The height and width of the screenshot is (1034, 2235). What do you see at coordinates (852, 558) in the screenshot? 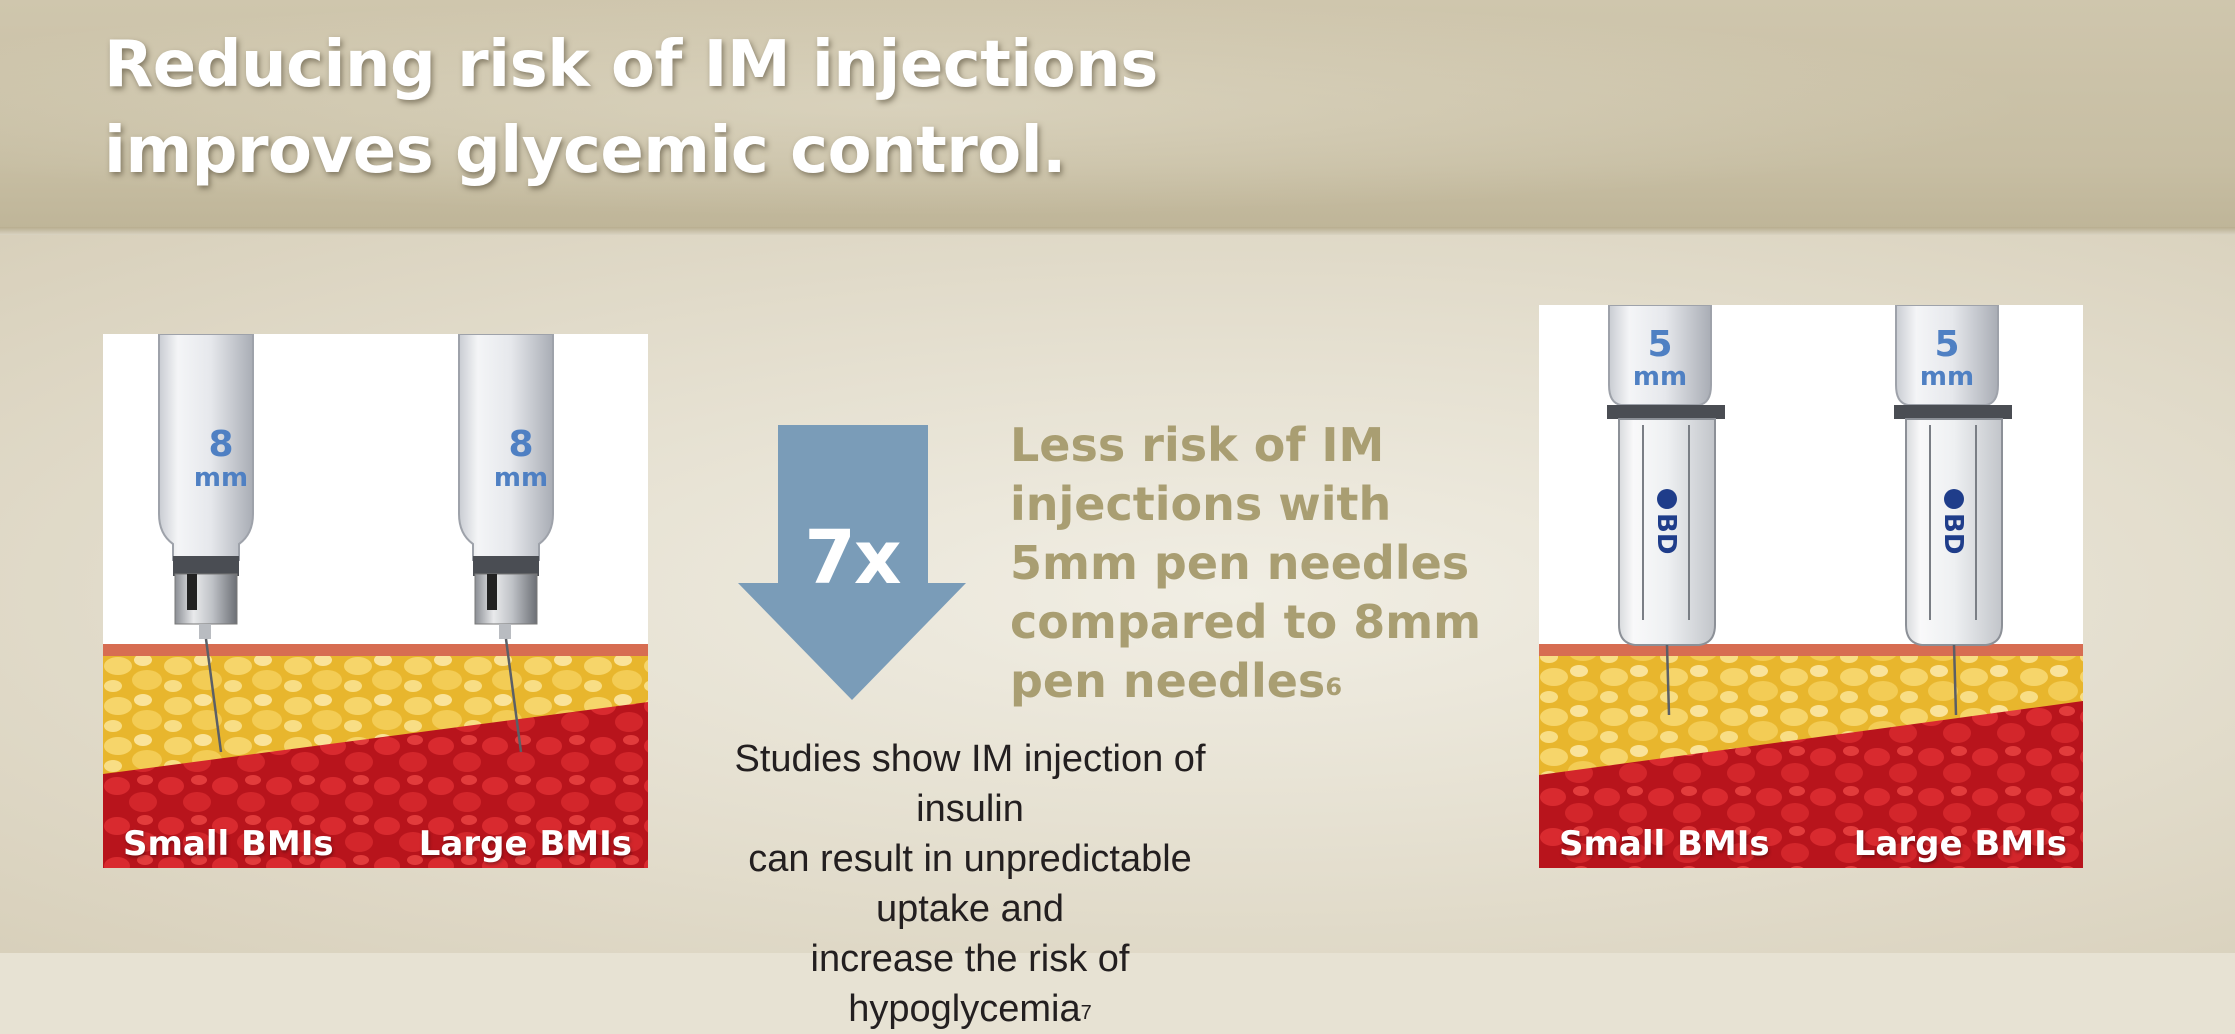
I see `reduction-factor: 7x` at bounding box center [852, 558].